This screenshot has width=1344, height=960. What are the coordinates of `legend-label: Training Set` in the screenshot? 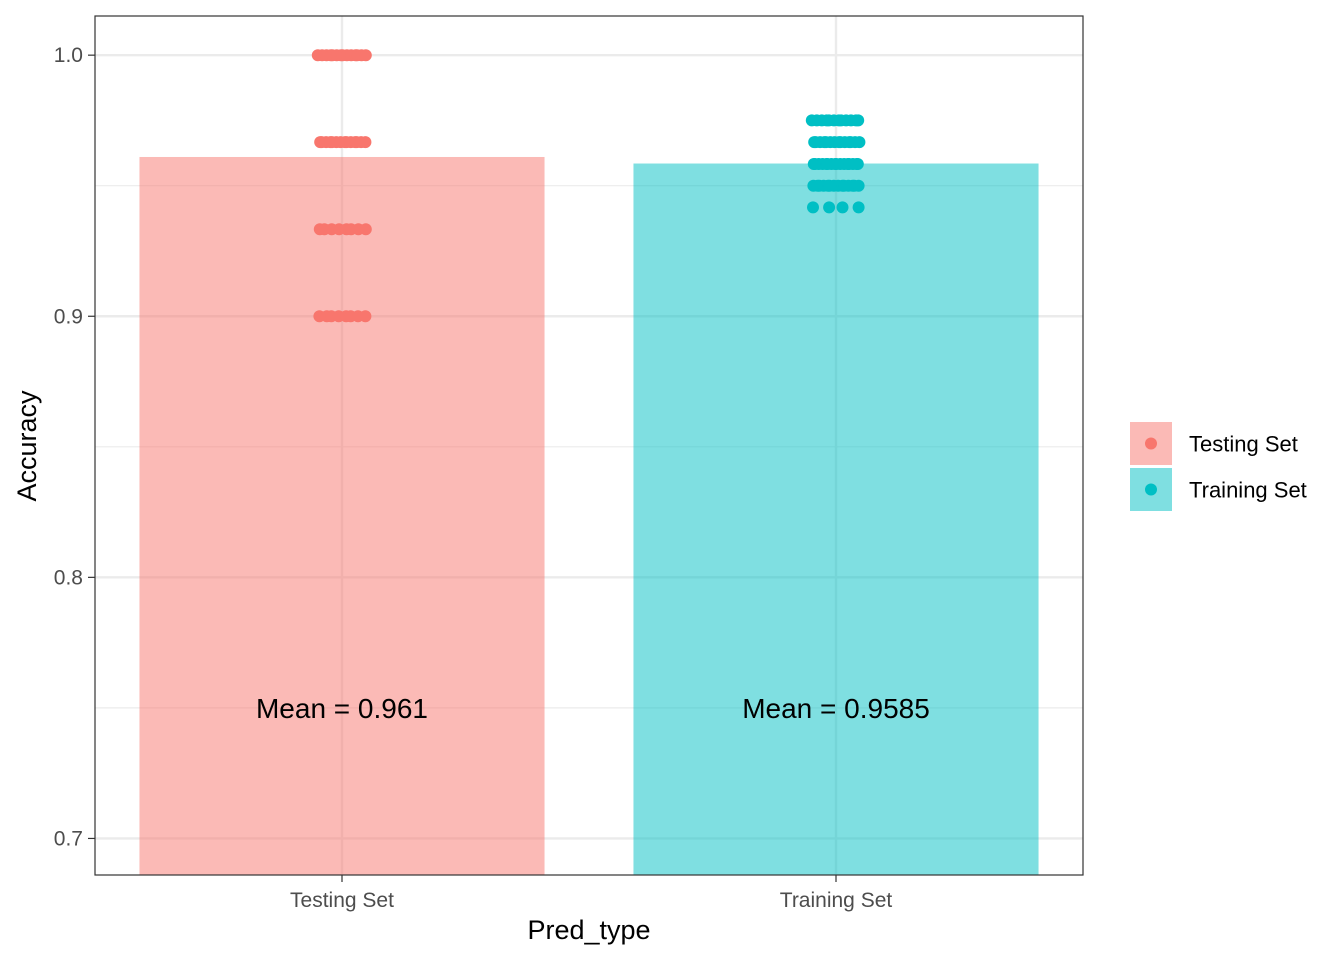 It's located at (1248, 490).